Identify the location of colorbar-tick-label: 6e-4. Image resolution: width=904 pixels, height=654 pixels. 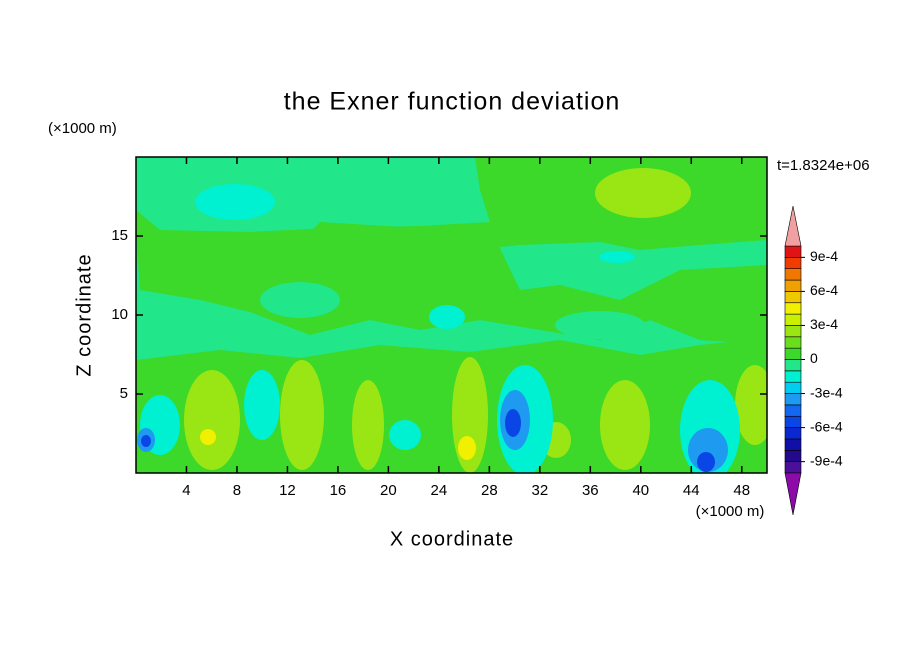
(824, 290).